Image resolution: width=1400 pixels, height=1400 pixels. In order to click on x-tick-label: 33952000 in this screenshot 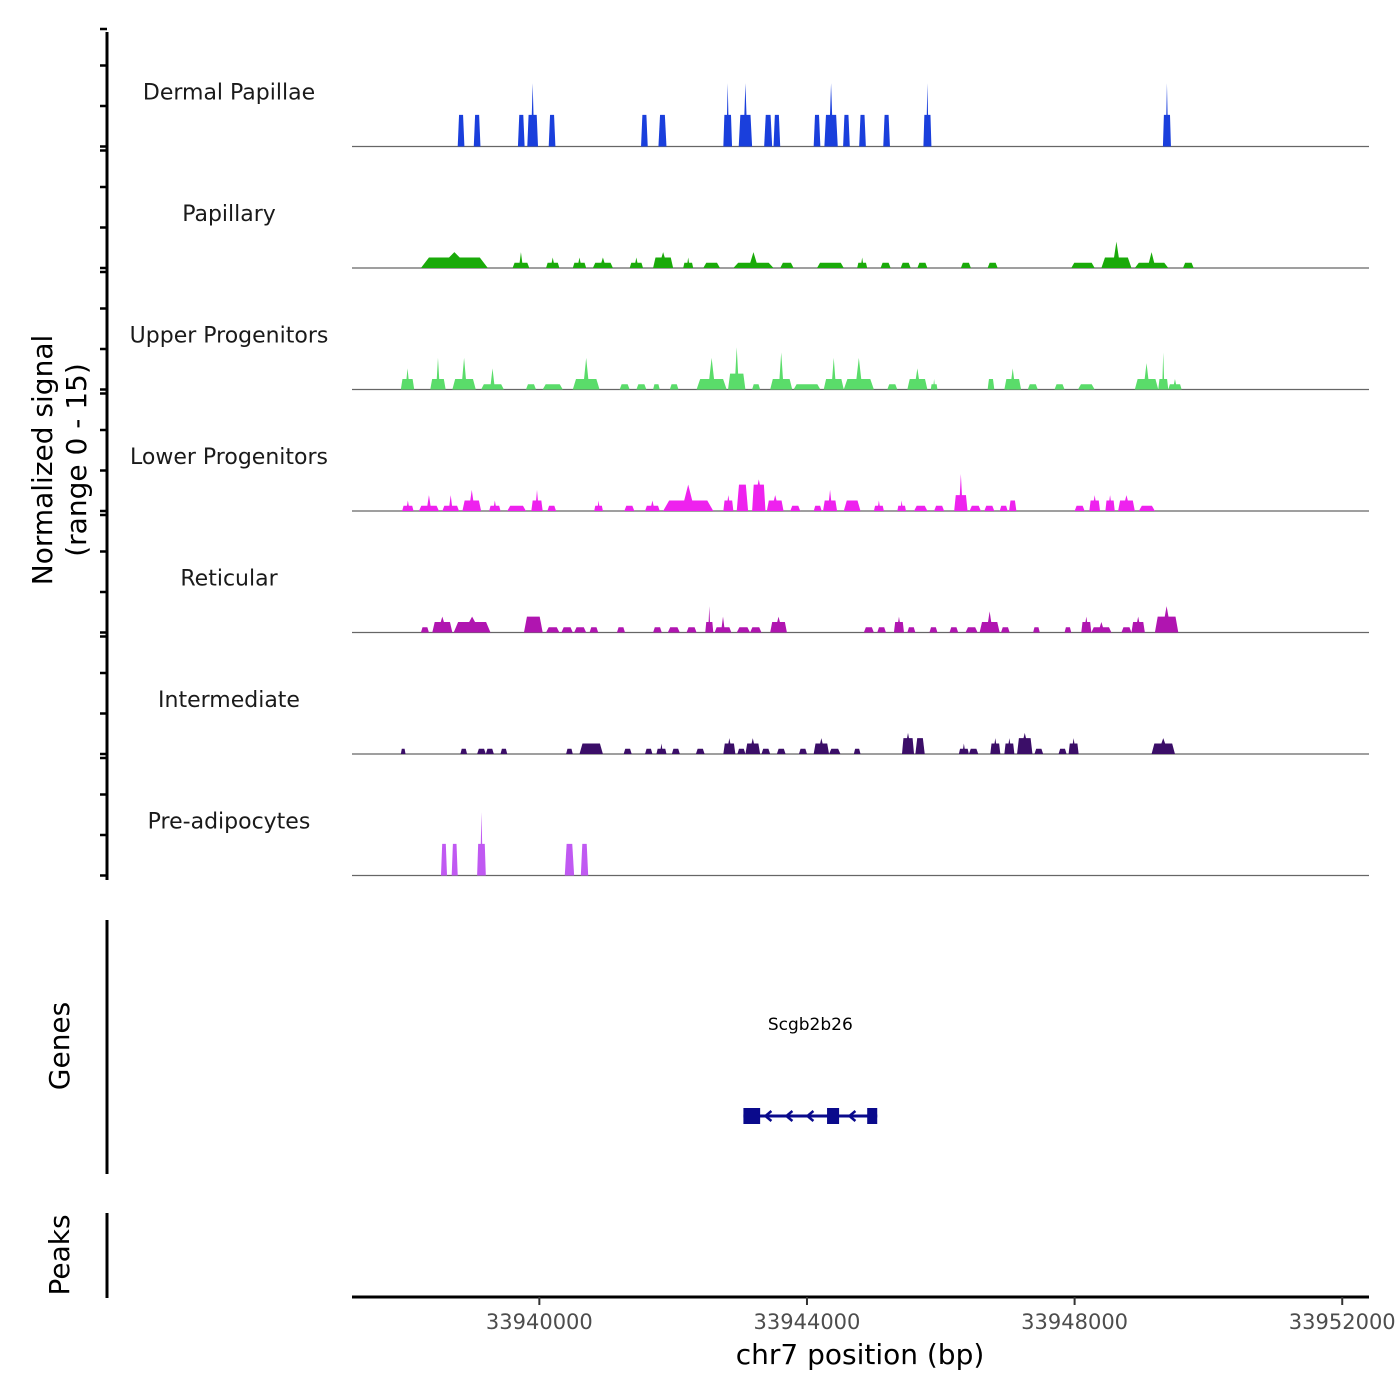, I will do `click(1342, 1322)`.